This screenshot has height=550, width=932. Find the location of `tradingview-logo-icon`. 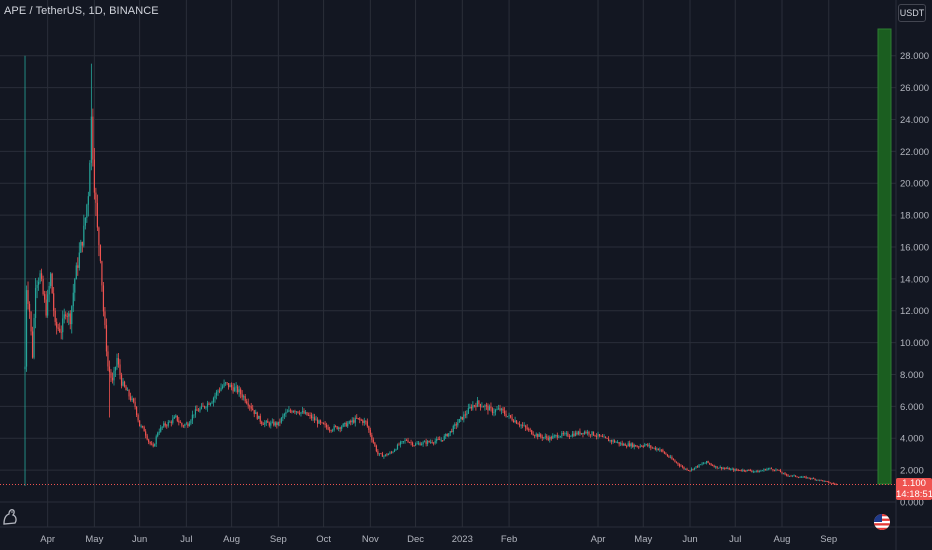

tradingview-logo-icon is located at coordinates (11, 517).